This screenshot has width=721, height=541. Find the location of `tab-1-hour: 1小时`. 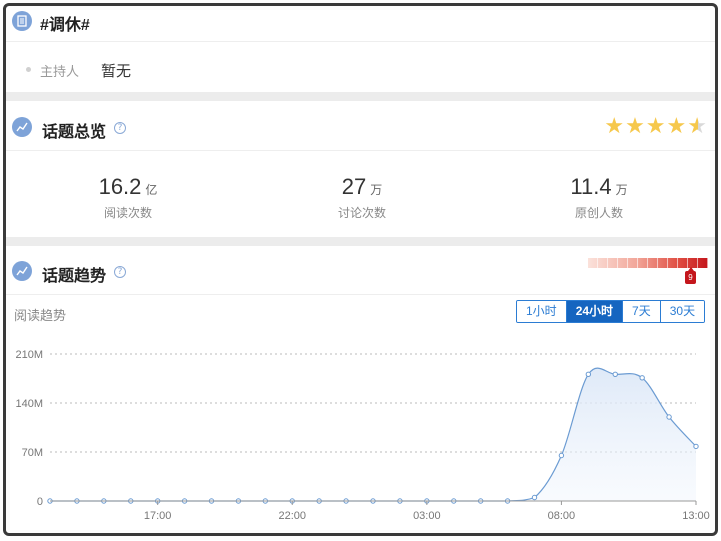

tab-1-hour: 1小时 is located at coordinates (541, 311).